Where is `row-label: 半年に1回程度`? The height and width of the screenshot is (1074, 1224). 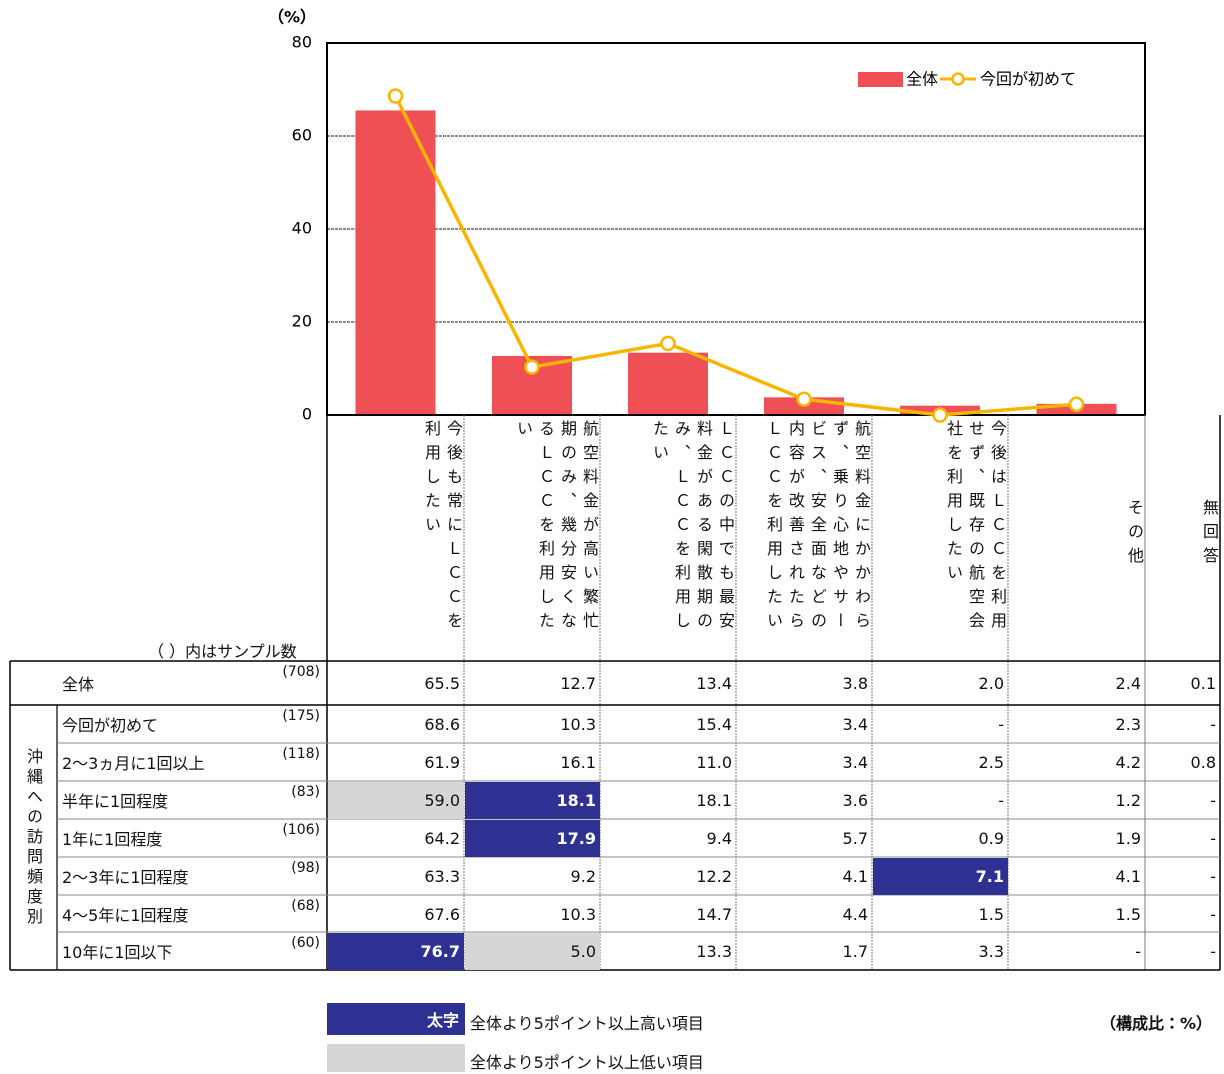 row-label: 半年に1回程度 is located at coordinates (115, 801).